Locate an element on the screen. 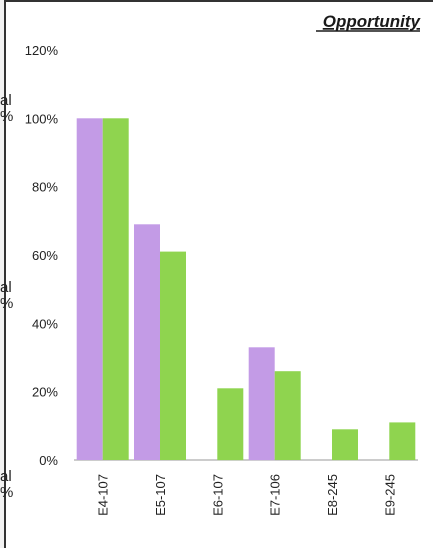  y-tick-label: 100% is located at coordinates (42, 118).